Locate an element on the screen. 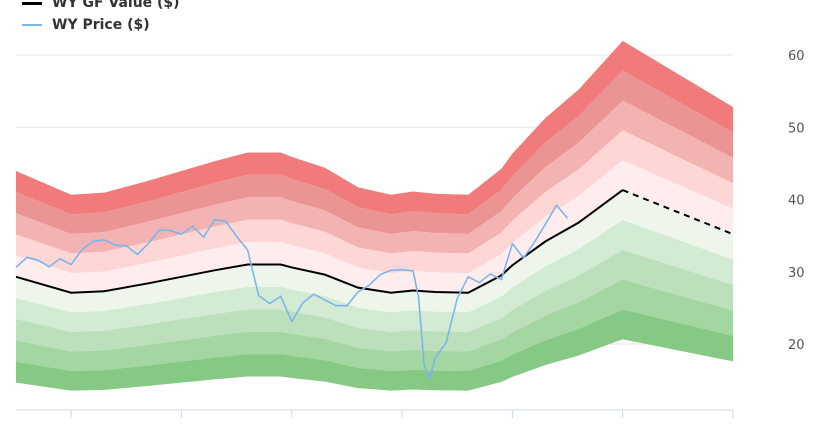  series-line-gf-value-projected is located at coordinates (678, 212).